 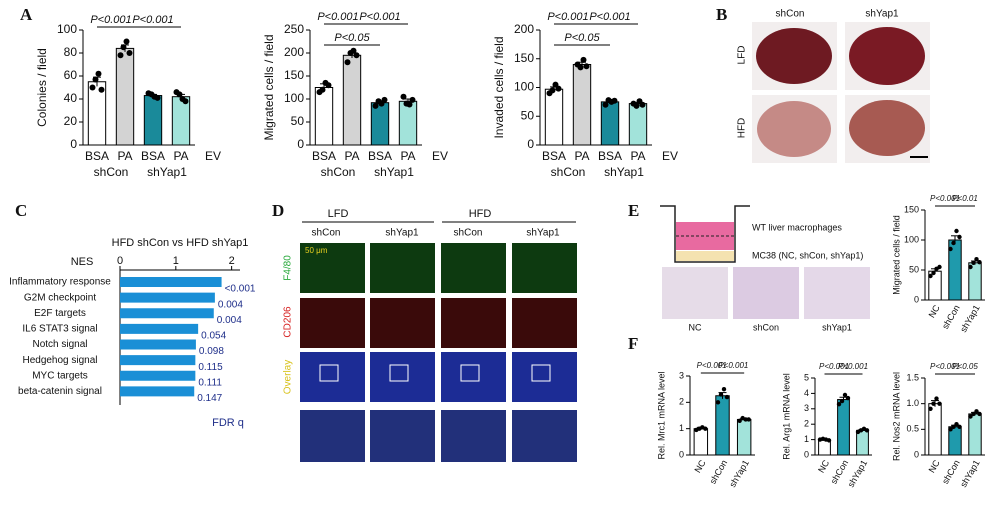 I want to click on diagram-label: WT liver macrophages, so click(x=797, y=227).